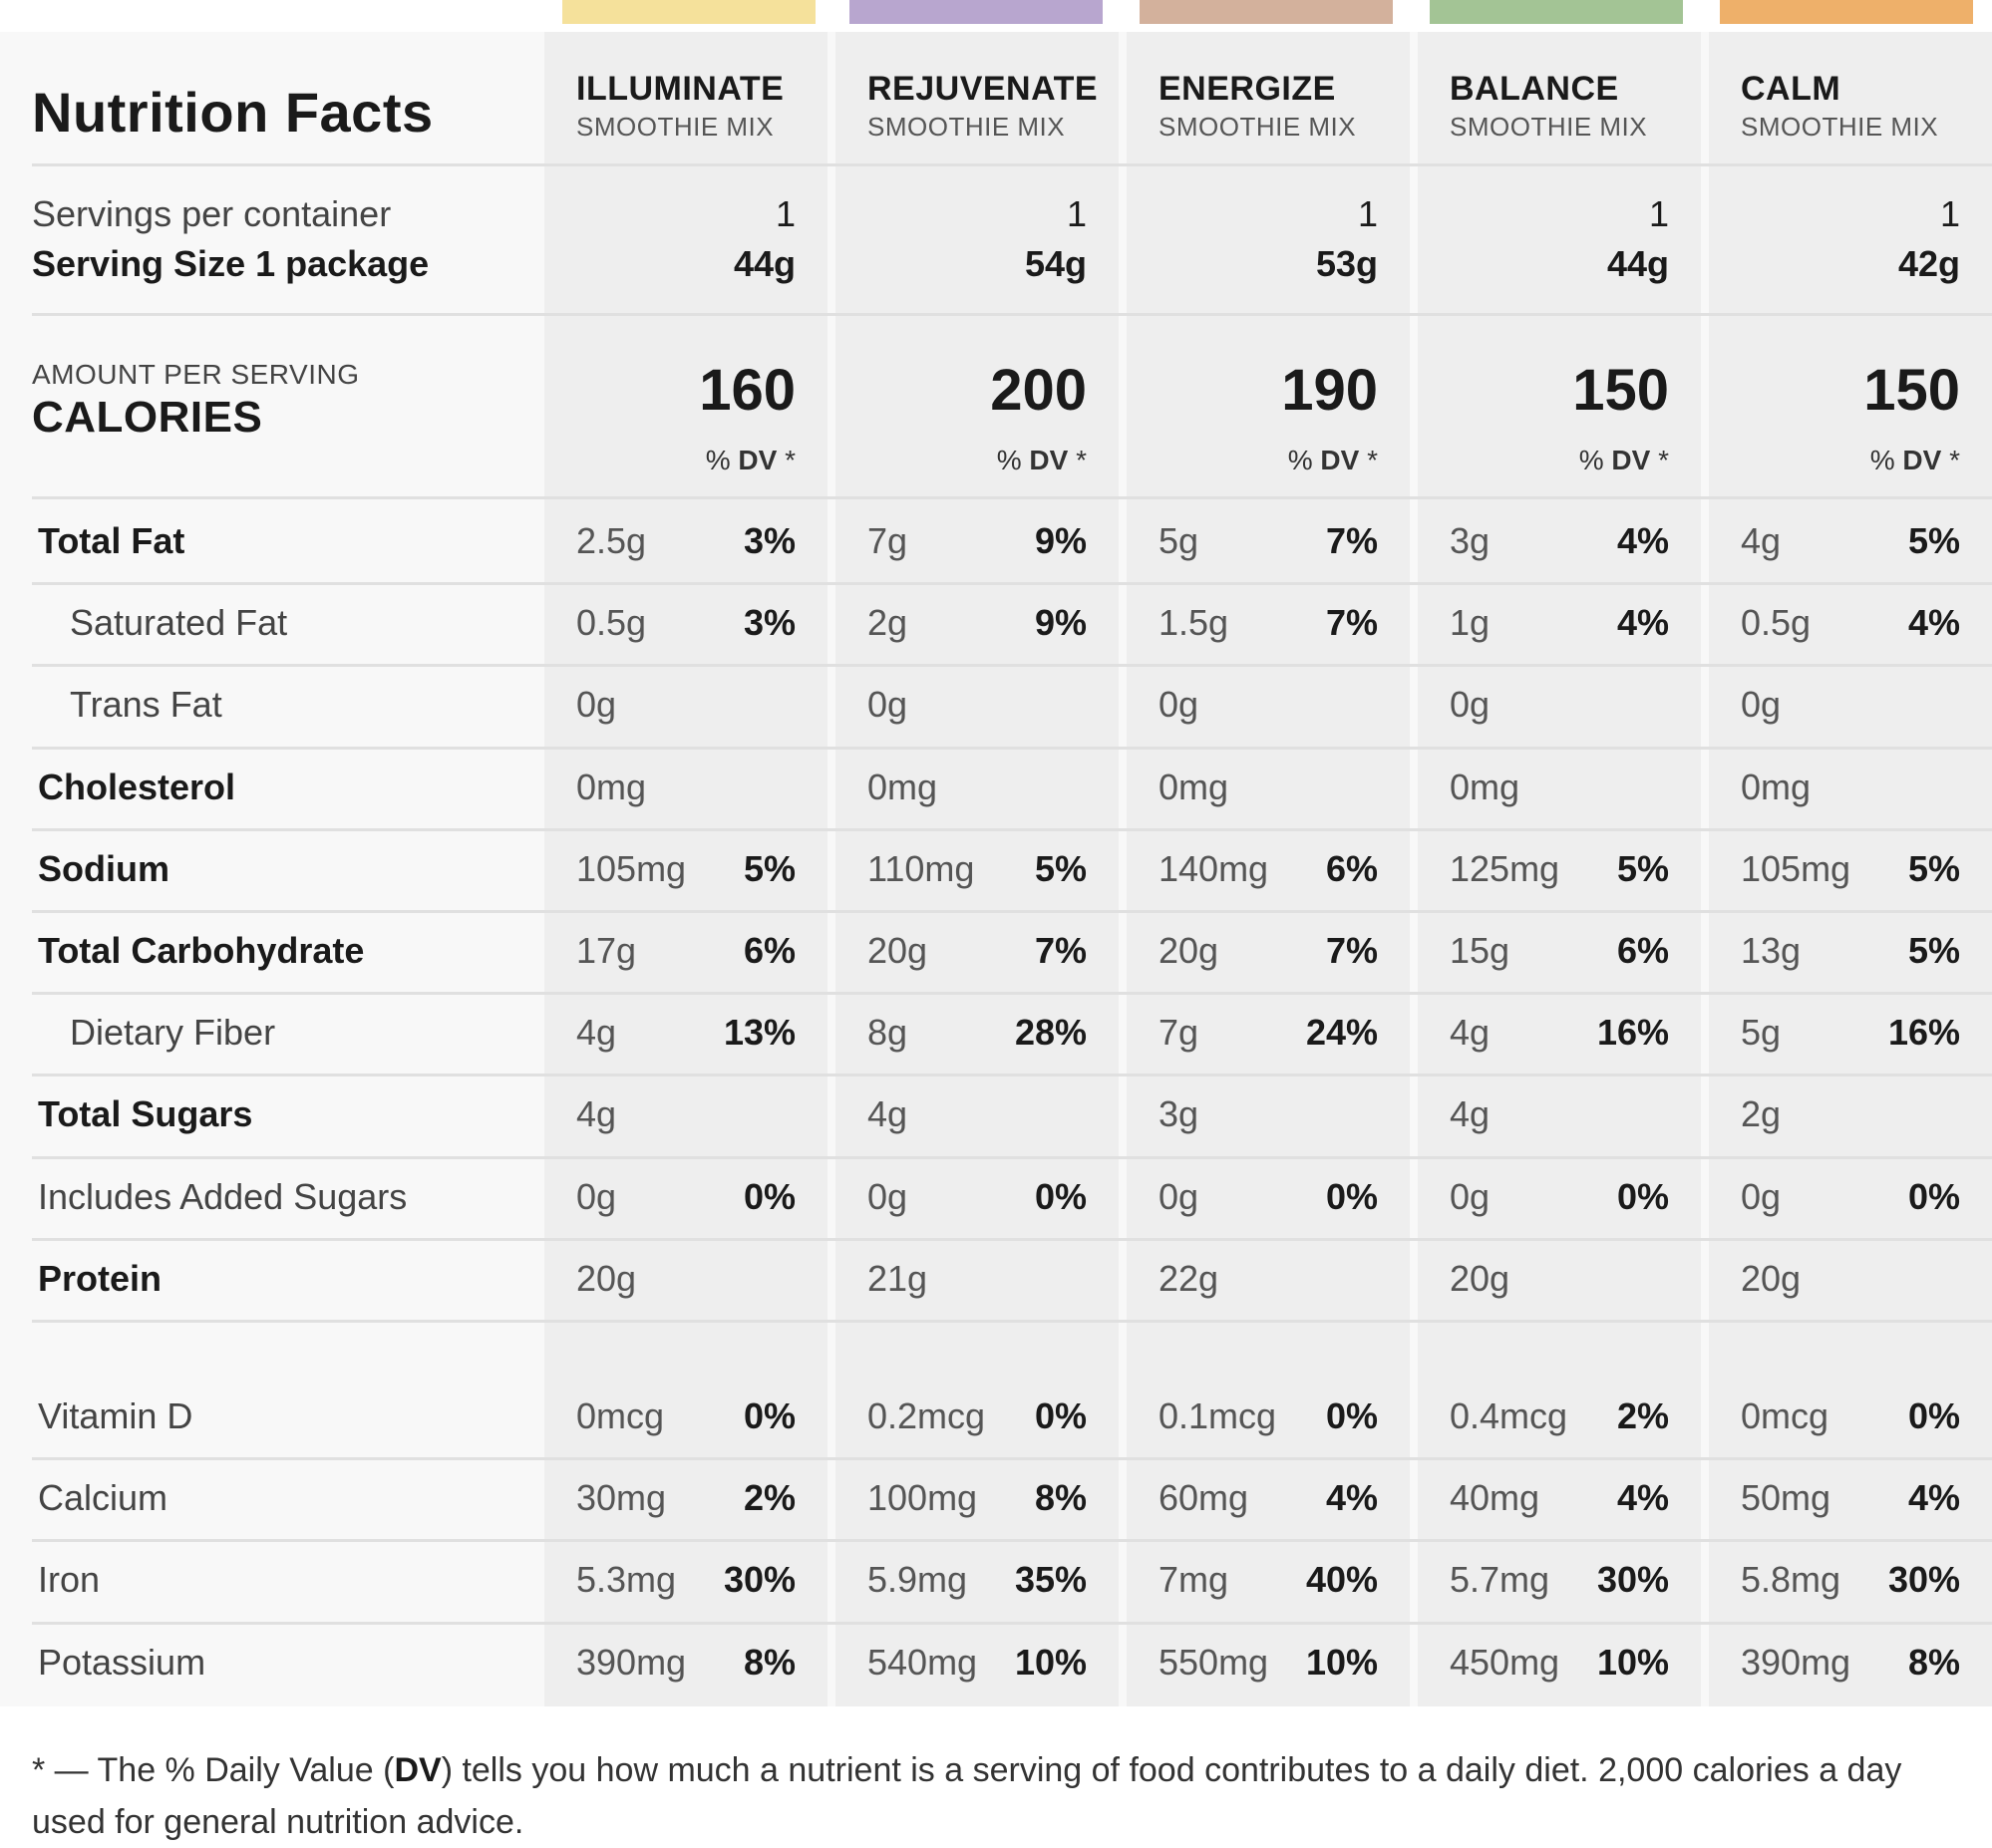  Describe the element at coordinates (1050, 1579) in the screenshot. I see `mineral-daily-value: 35%` at that location.